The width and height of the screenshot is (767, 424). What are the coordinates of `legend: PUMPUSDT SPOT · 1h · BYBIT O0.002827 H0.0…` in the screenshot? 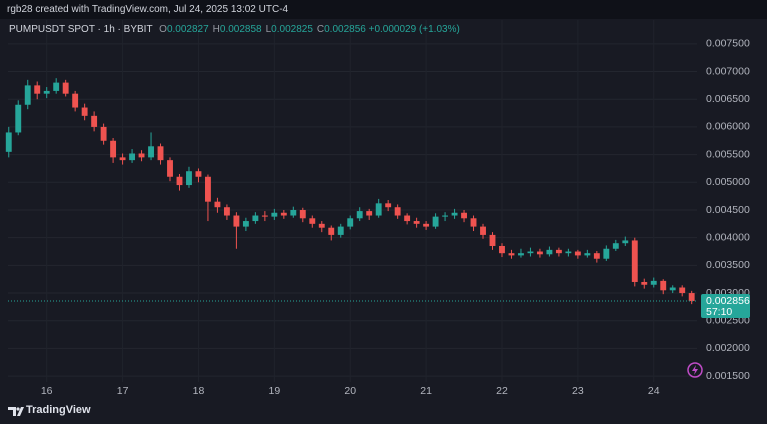 It's located at (234, 29).